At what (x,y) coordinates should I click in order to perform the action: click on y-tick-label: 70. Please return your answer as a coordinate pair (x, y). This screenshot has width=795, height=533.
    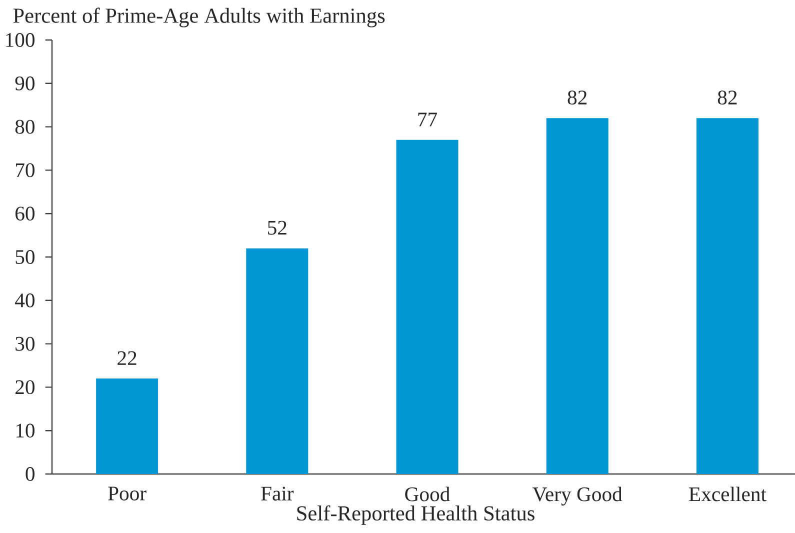
    Looking at the image, I should click on (25, 170).